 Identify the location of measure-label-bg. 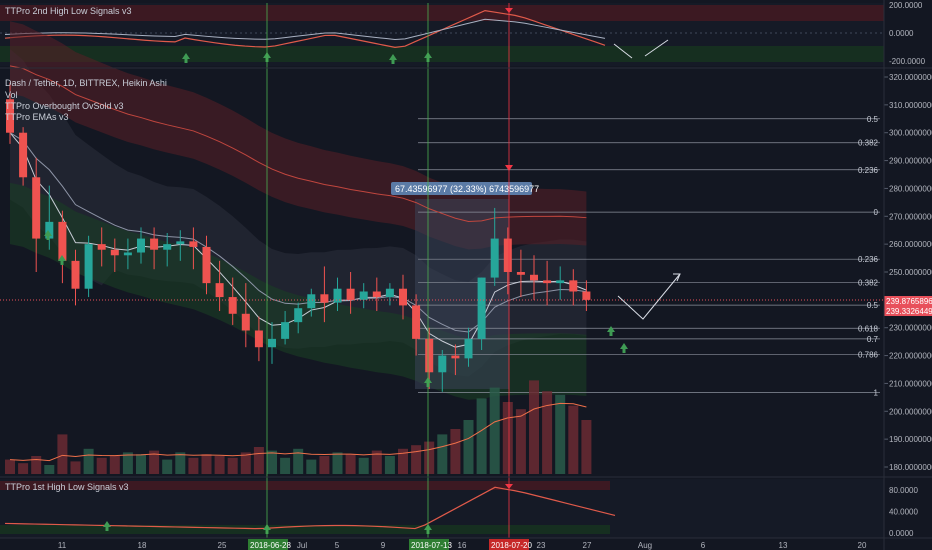
(461, 188).